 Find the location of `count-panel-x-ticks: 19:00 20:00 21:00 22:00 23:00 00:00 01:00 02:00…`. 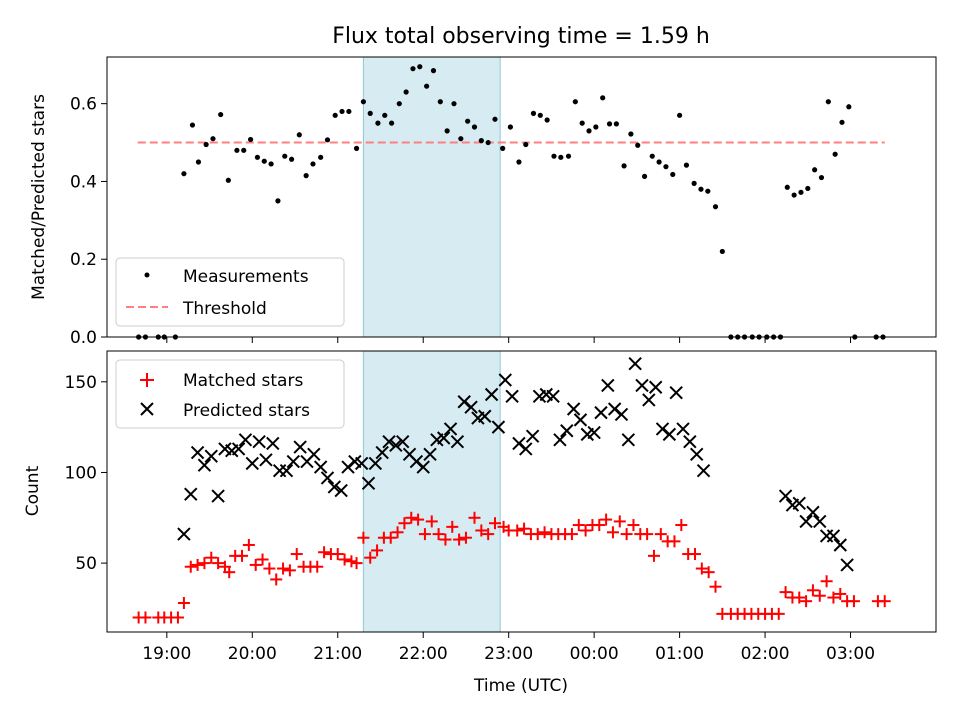

count-panel-x-ticks: 19:00 20:00 21:00 22:00 23:00 00:00 01:00 02:00… is located at coordinates (508, 648).